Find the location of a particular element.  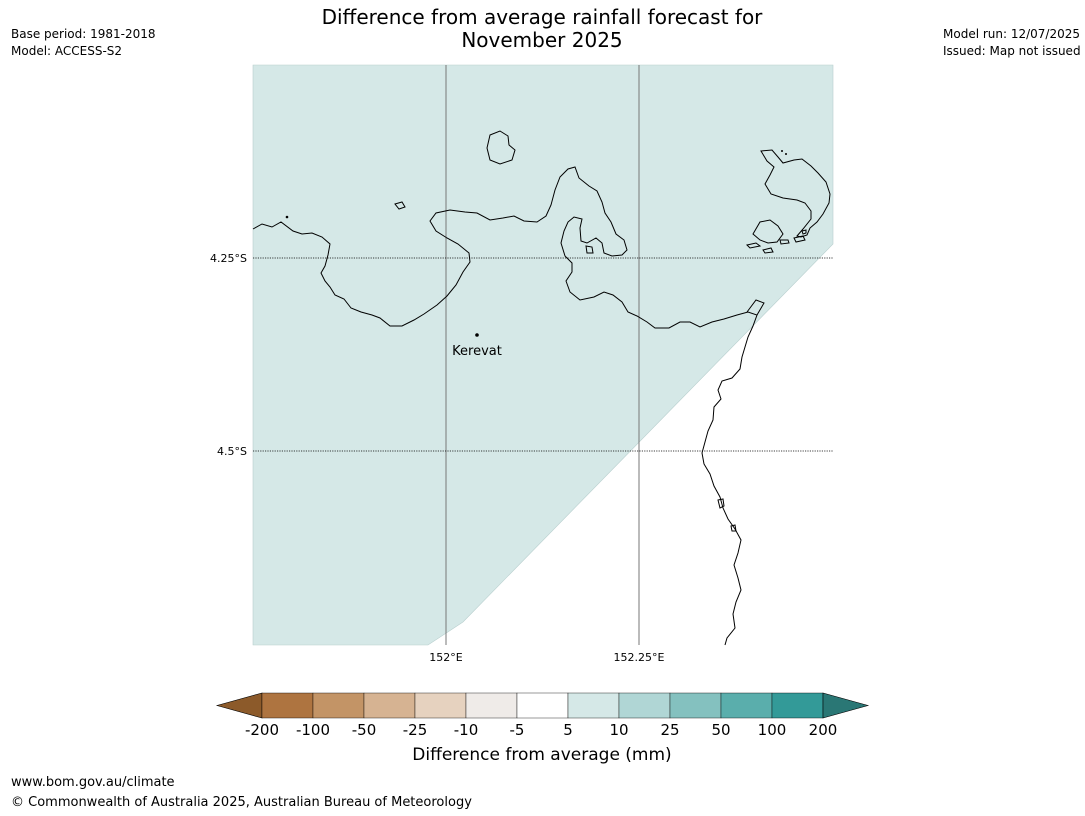

colorbar-tick-label: 100 is located at coordinates (772, 730).